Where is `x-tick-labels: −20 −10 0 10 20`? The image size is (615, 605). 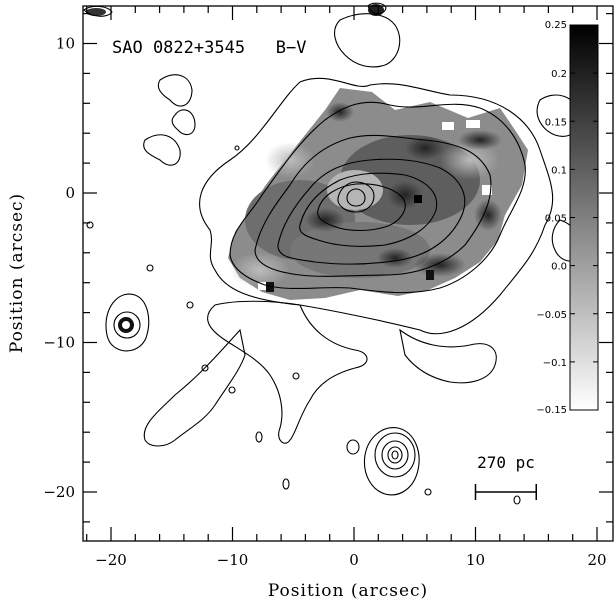 x-tick-labels: −20 −10 0 10 20 is located at coordinates (350, 560).